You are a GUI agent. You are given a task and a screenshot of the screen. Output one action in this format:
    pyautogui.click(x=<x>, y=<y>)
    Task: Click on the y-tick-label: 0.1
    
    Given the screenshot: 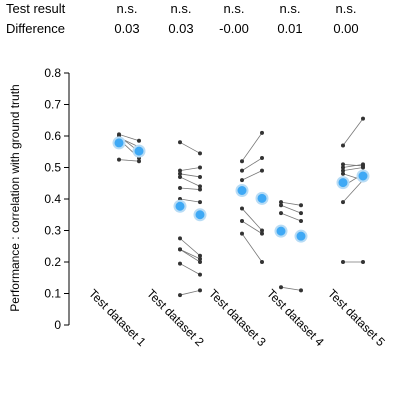 What is the action you would take?
    pyautogui.click(x=52, y=294)
    